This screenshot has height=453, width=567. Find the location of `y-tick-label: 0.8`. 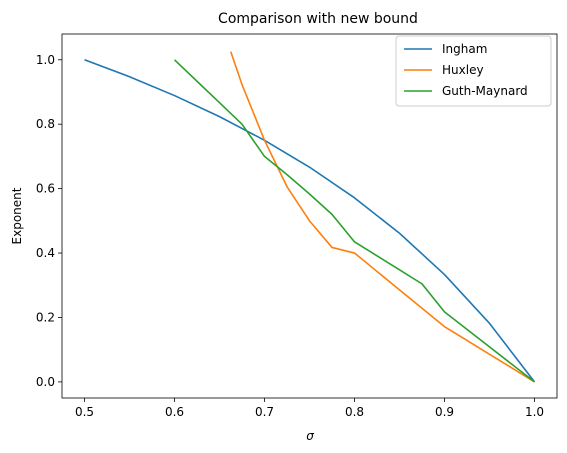

y-tick-label: 0.8 is located at coordinates (45, 124).